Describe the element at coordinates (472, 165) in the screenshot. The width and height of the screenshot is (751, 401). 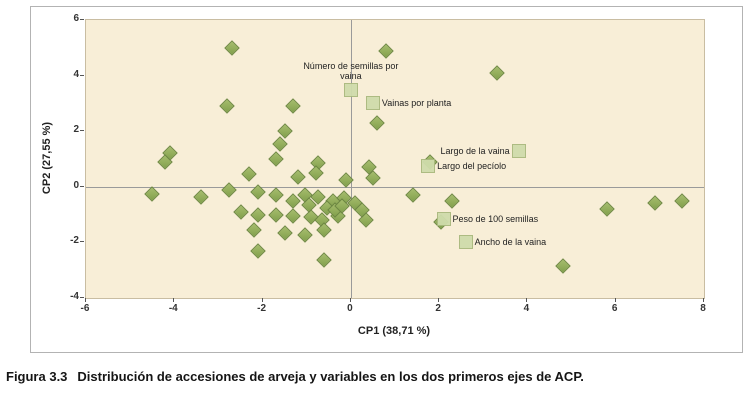
I see `variable-label: Largo del pecíolo` at that location.